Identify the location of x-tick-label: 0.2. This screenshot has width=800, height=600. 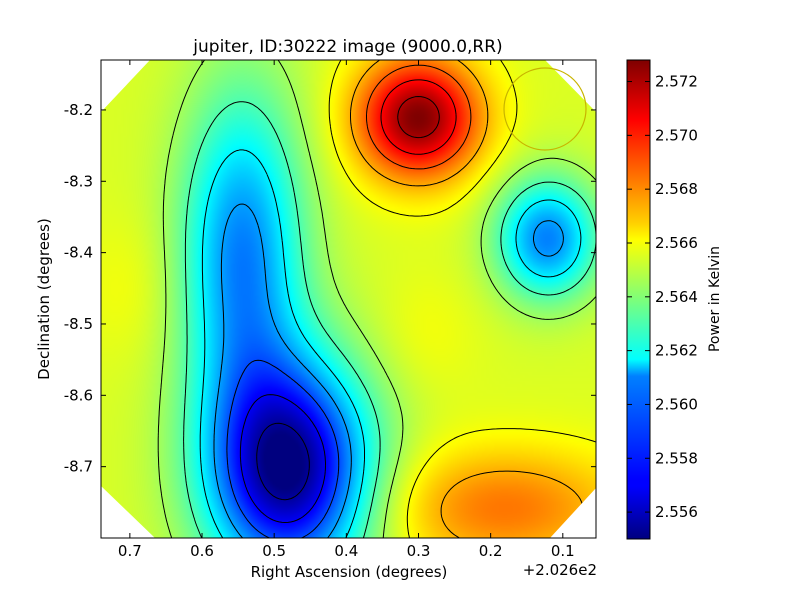
(491, 551).